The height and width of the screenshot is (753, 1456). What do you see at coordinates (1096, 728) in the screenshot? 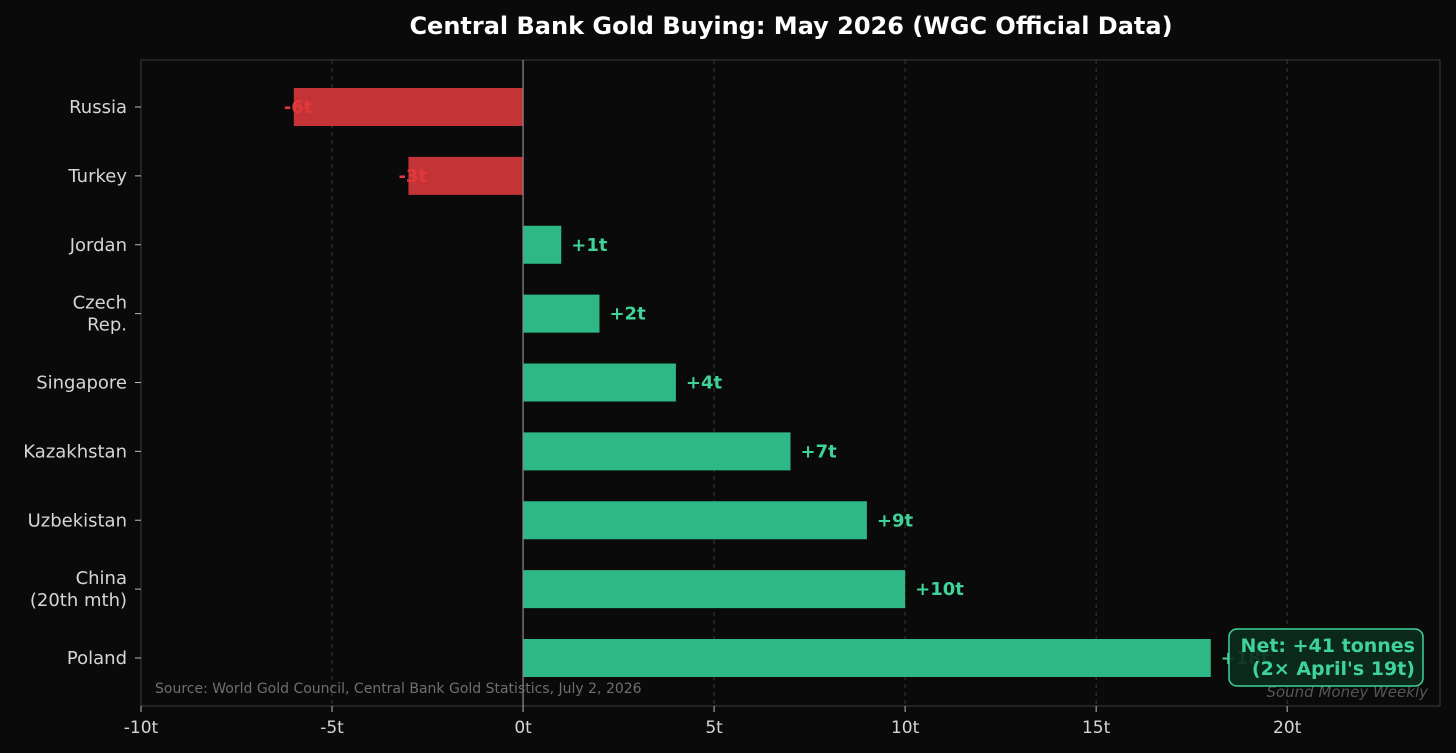
I see `x-tick-label-5: 15t` at bounding box center [1096, 728].